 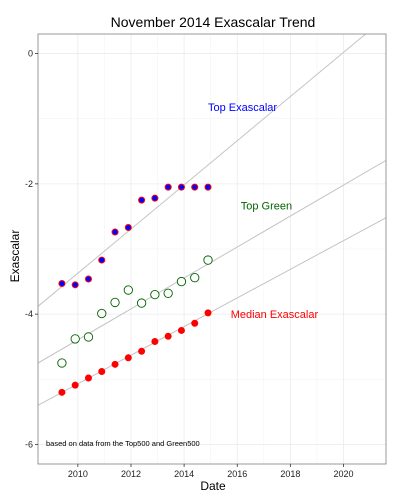 I want to click on x-tick-label: 2012, so click(x=131, y=474).